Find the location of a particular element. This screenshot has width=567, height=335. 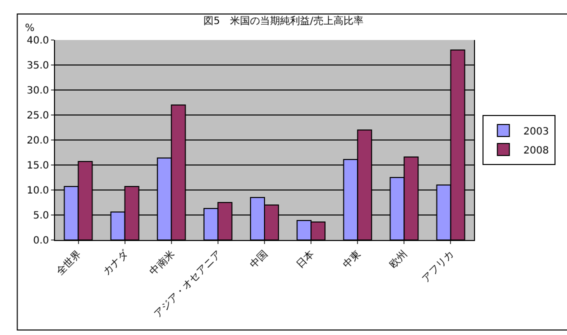

y-tick-label: 5.0 is located at coordinates (41, 216).